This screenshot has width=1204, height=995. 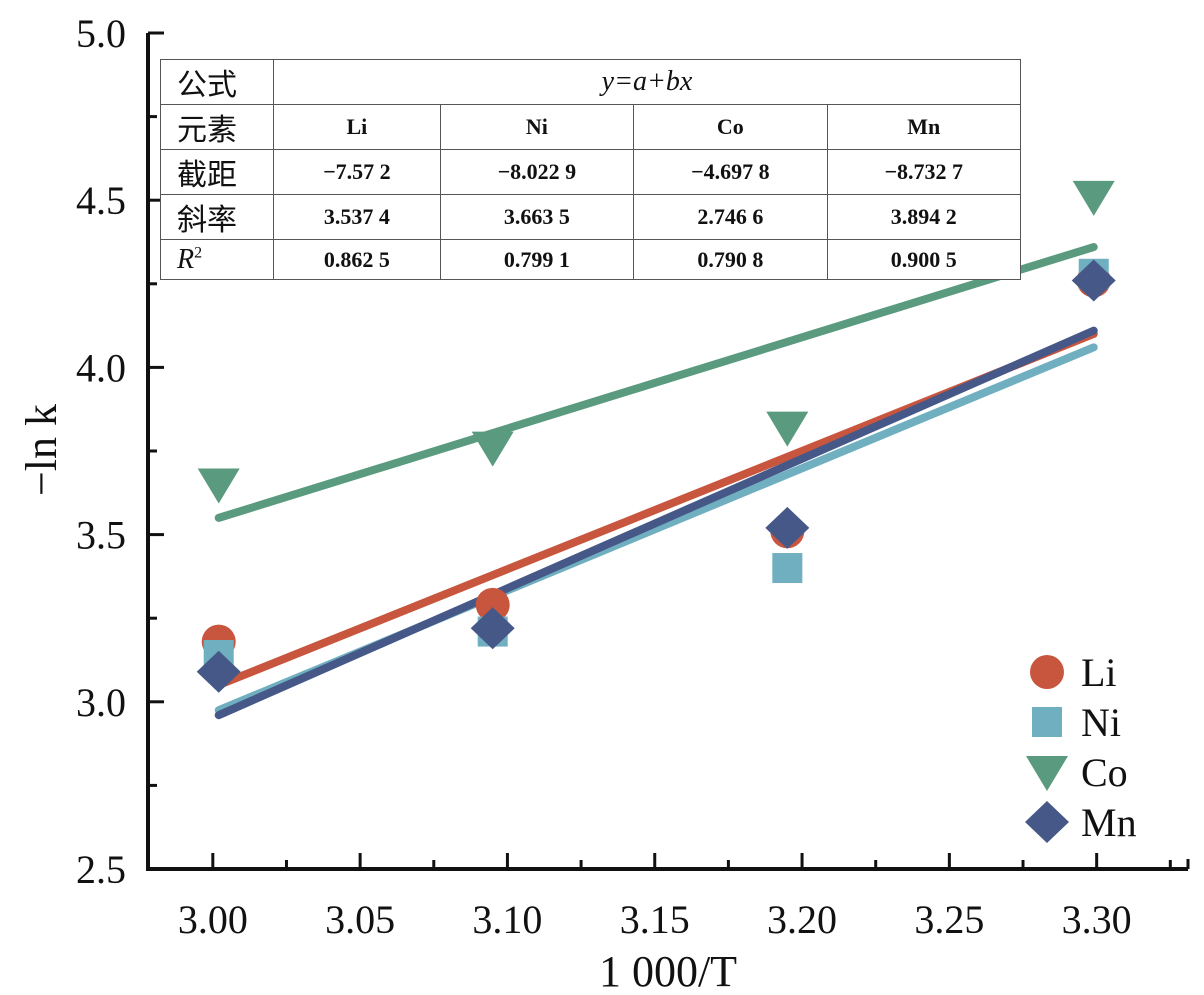 I want to click on intercept-cell: −8.732 7, so click(x=924, y=172).